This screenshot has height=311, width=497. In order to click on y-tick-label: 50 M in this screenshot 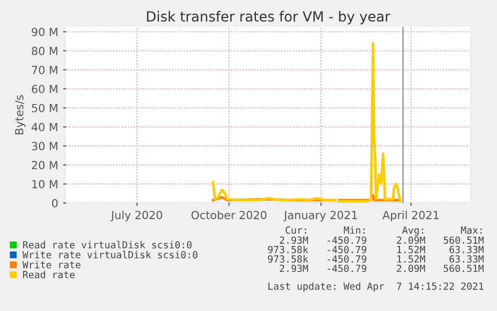, I will do `click(45, 108)`.